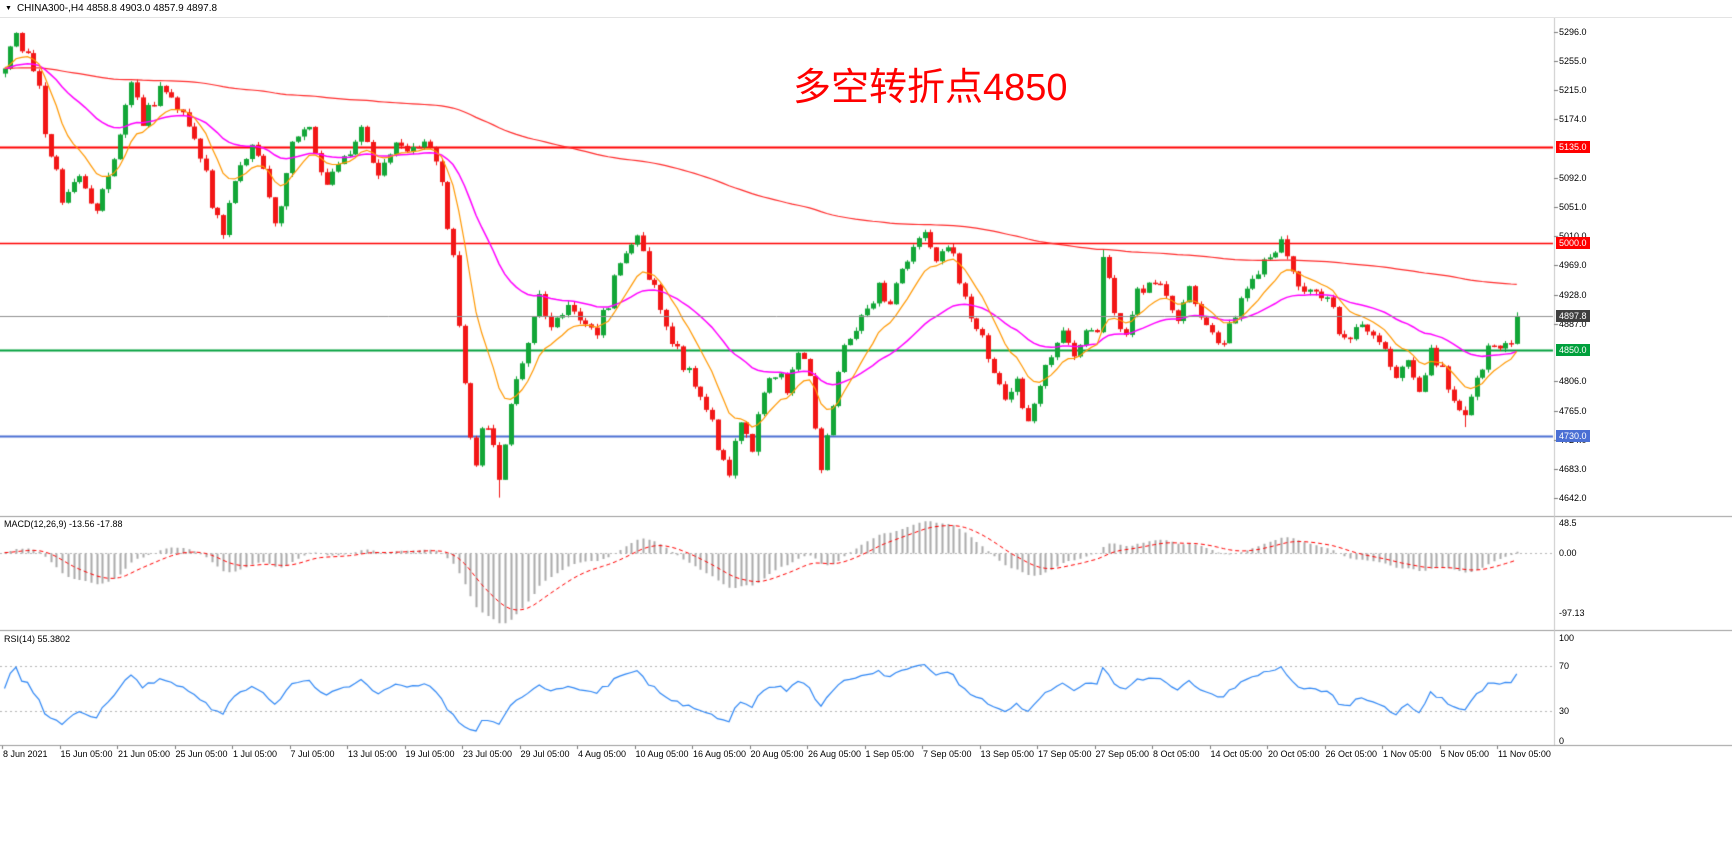 Image resolution: width=1732 pixels, height=841 pixels. Describe the element at coordinates (117, 8) in the screenshot. I see `symbol-ohlc-text: CHINA300-,H4 4858.8 4903.0 4857.9 4897.8` at that location.